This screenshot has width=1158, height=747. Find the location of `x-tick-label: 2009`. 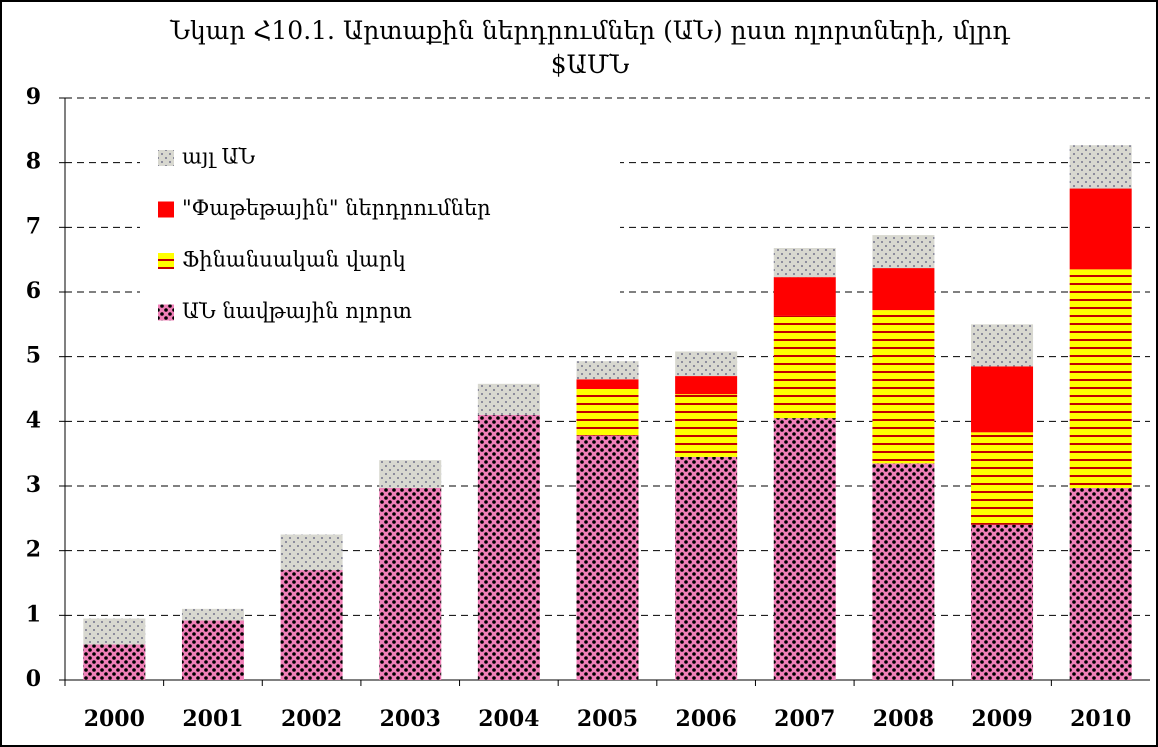

x-tick-label: 2009 is located at coordinates (1001, 719).